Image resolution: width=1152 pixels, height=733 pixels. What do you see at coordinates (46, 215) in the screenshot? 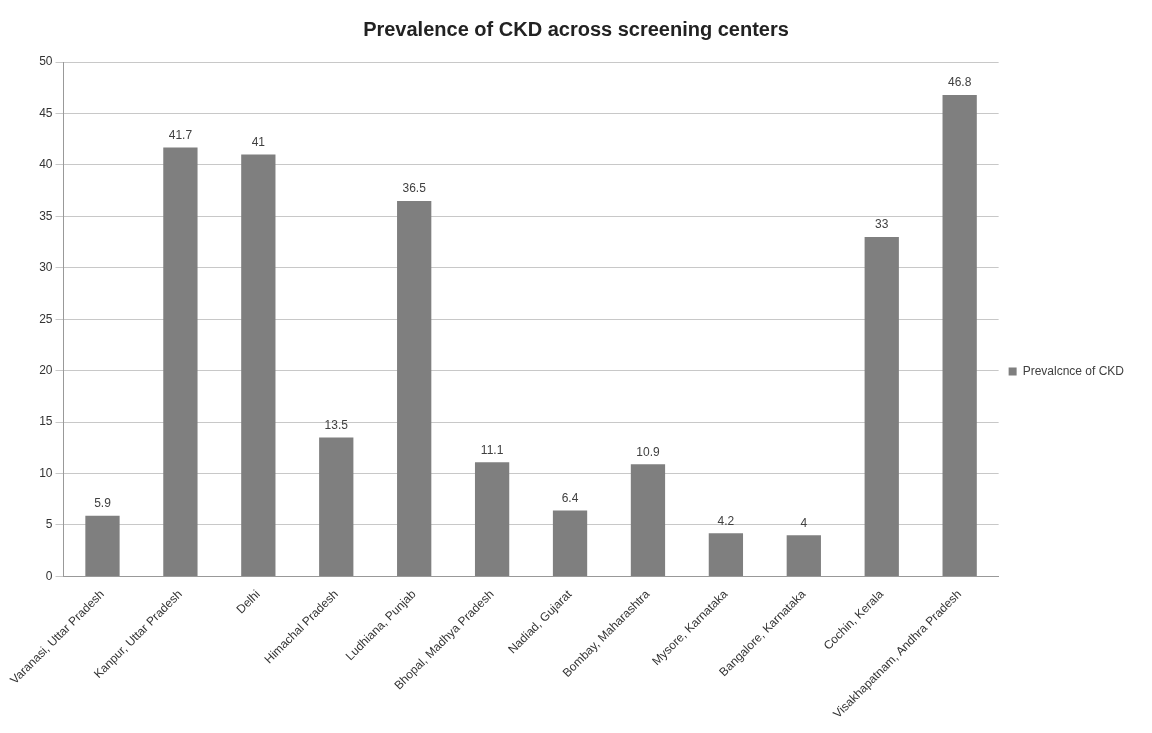
I see `y-tick-label: 35` at bounding box center [46, 215].